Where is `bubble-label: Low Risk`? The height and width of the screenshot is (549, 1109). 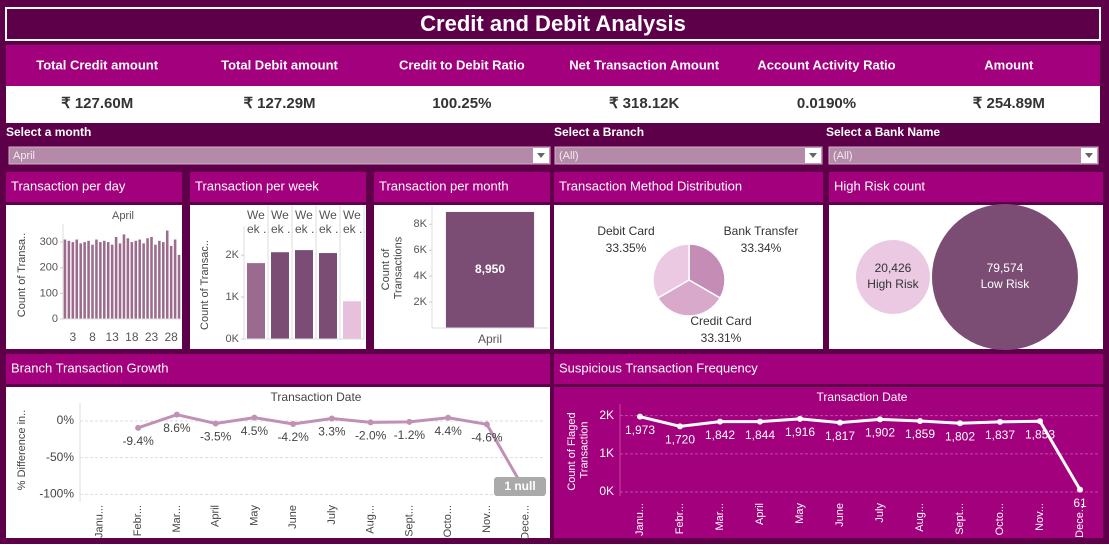
bubble-label: Low Risk is located at coordinates (1006, 284).